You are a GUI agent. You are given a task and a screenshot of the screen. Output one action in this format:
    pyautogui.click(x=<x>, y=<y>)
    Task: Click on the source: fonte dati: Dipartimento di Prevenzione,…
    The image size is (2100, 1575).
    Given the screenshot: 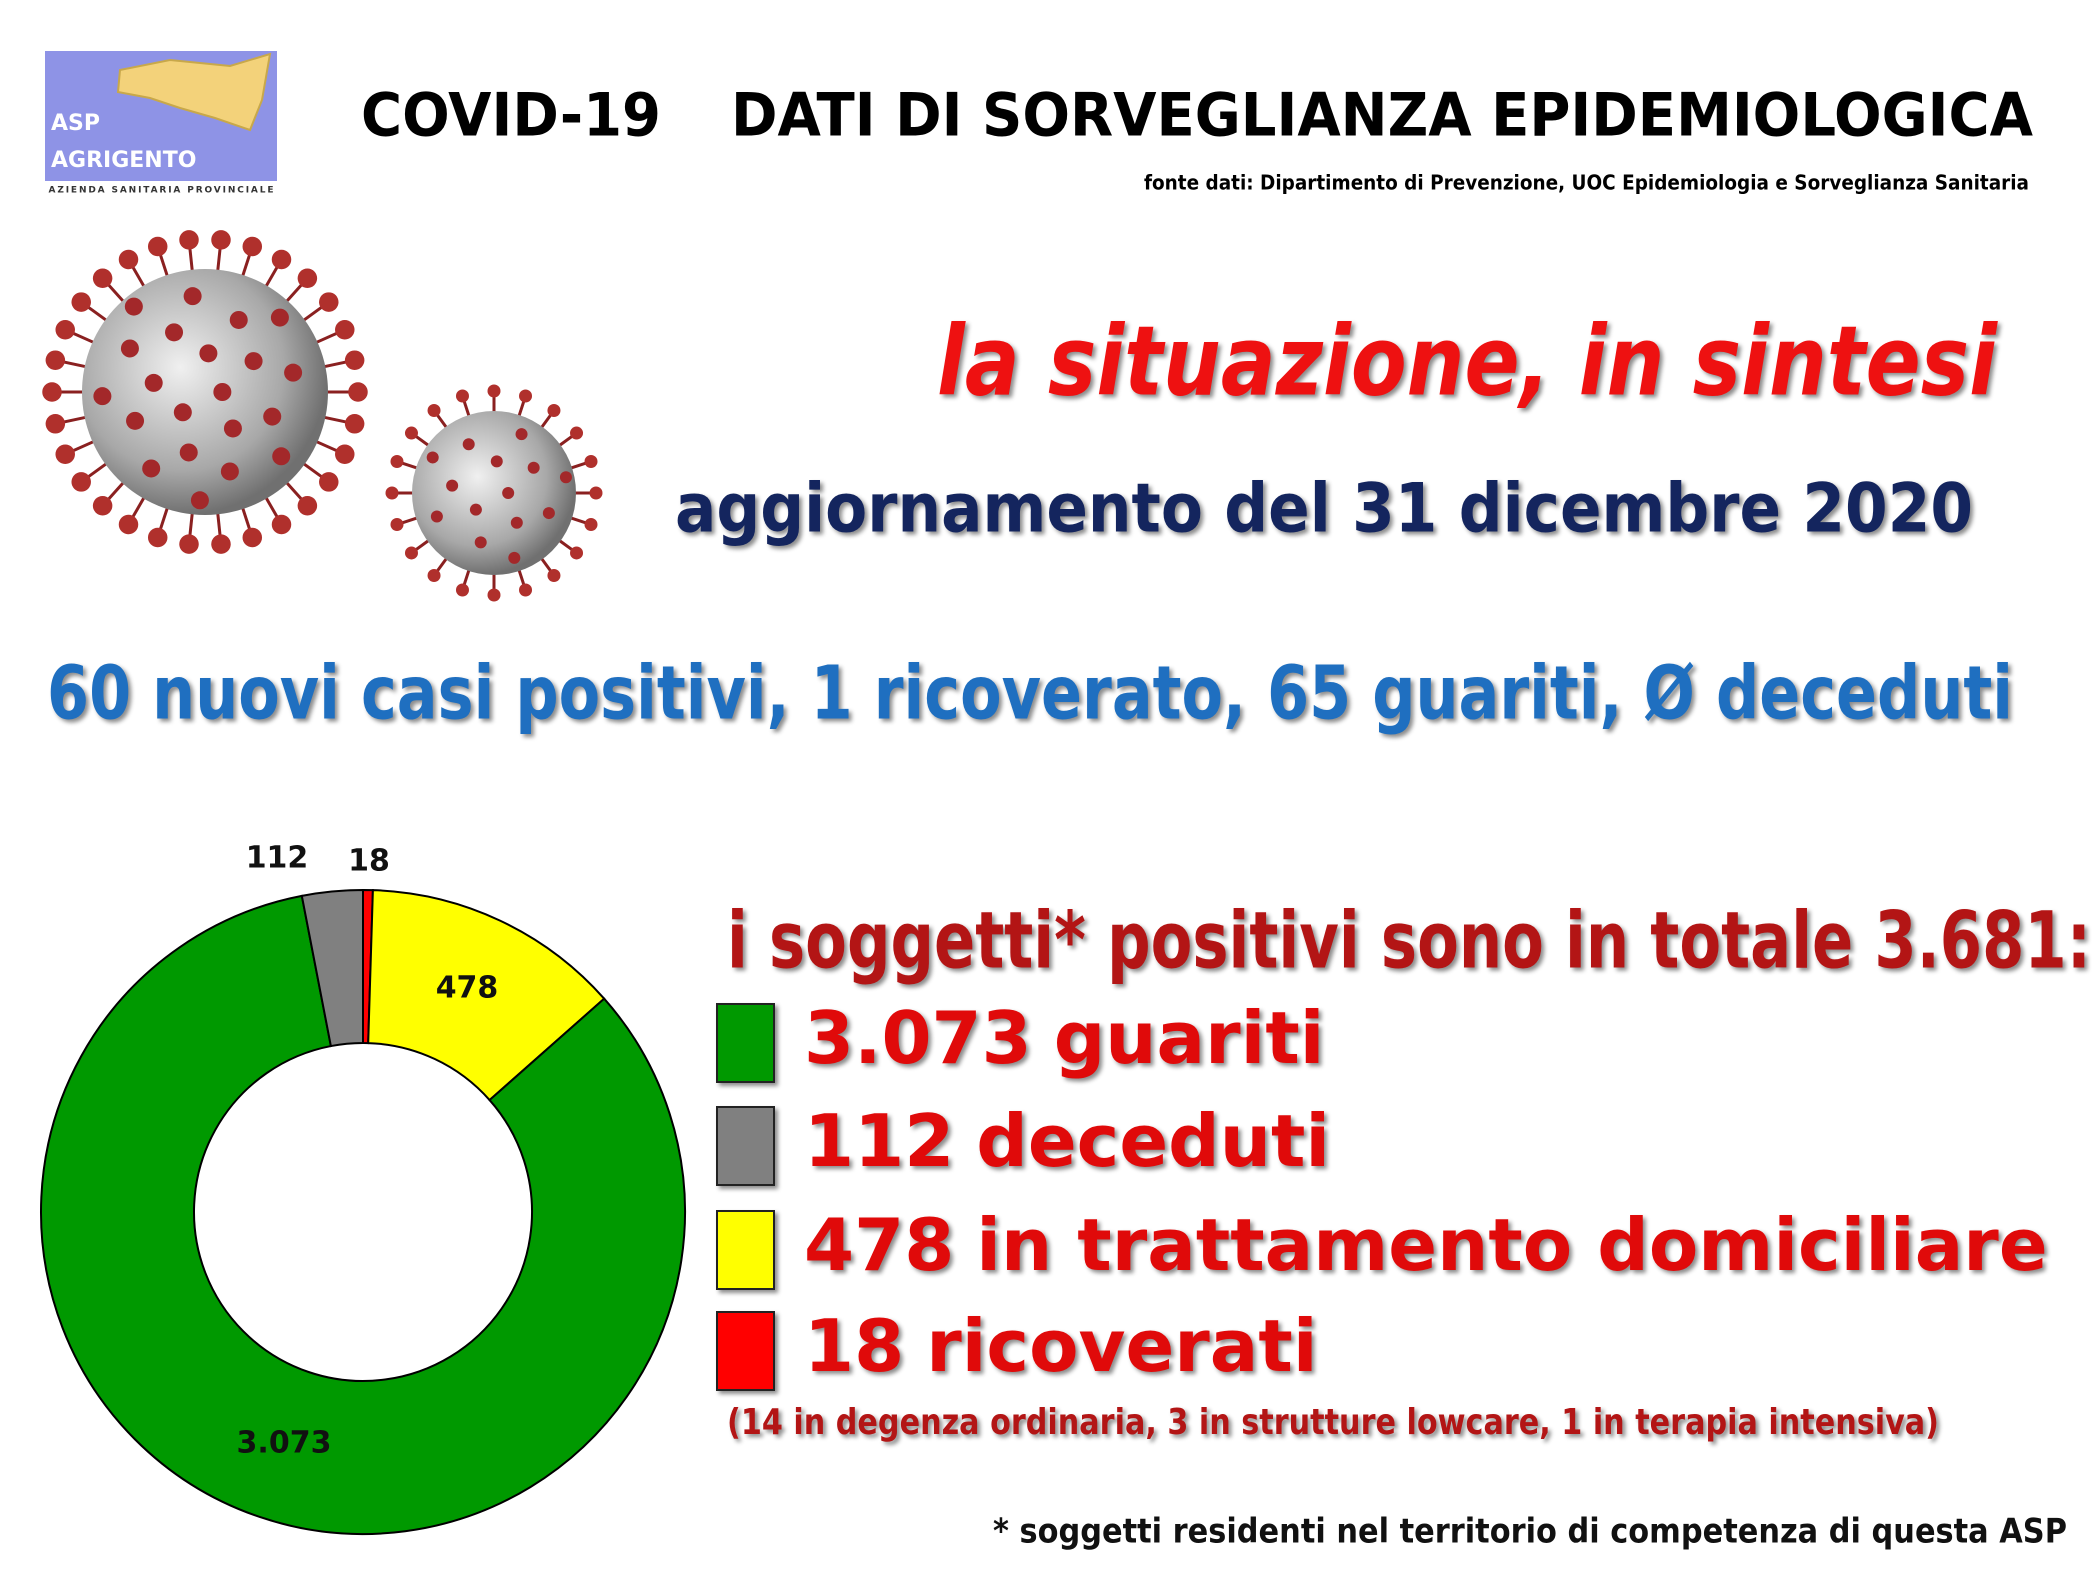 What is the action you would take?
    pyautogui.click(x=1586, y=183)
    